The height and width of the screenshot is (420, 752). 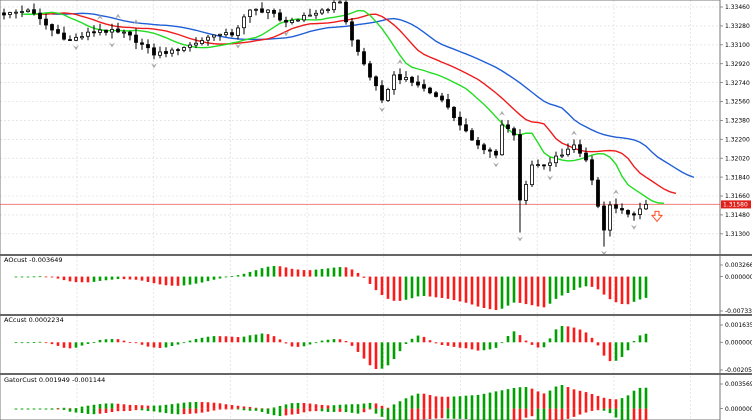 I want to click on price-tick-label: 1.33100, so click(x=737, y=45).